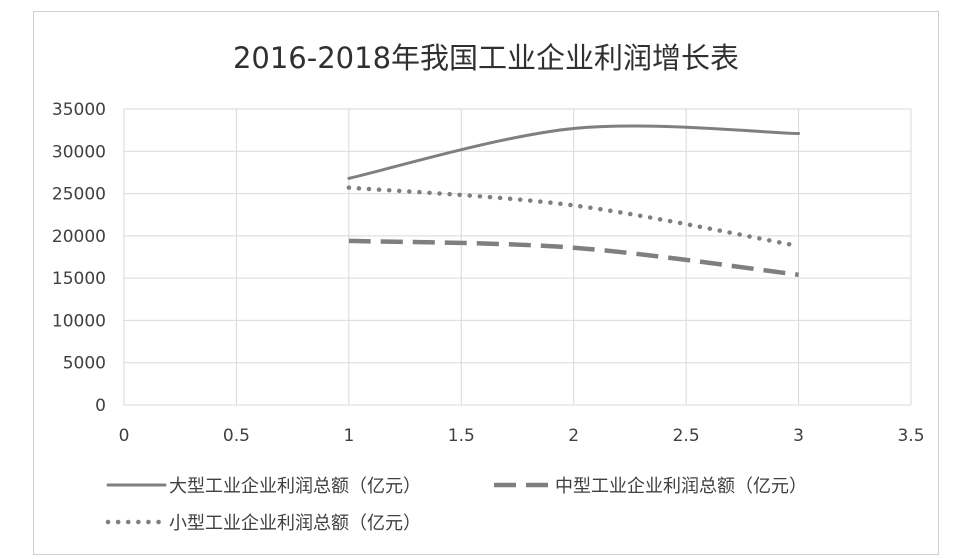 This screenshot has width=966, height=559. I want to click on x-tick-label: 3.5, so click(910, 436).